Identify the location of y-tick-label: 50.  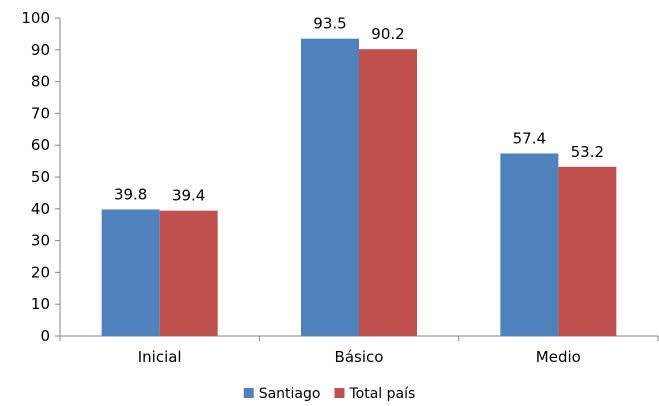
(40, 177).